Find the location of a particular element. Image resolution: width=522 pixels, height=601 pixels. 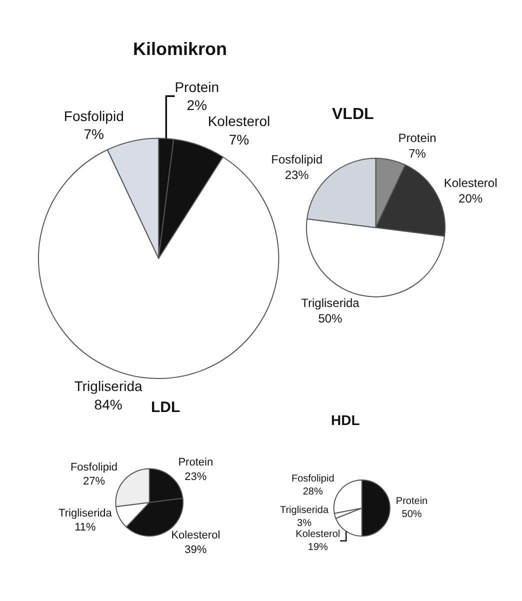

data-label: 39% is located at coordinates (195, 550).